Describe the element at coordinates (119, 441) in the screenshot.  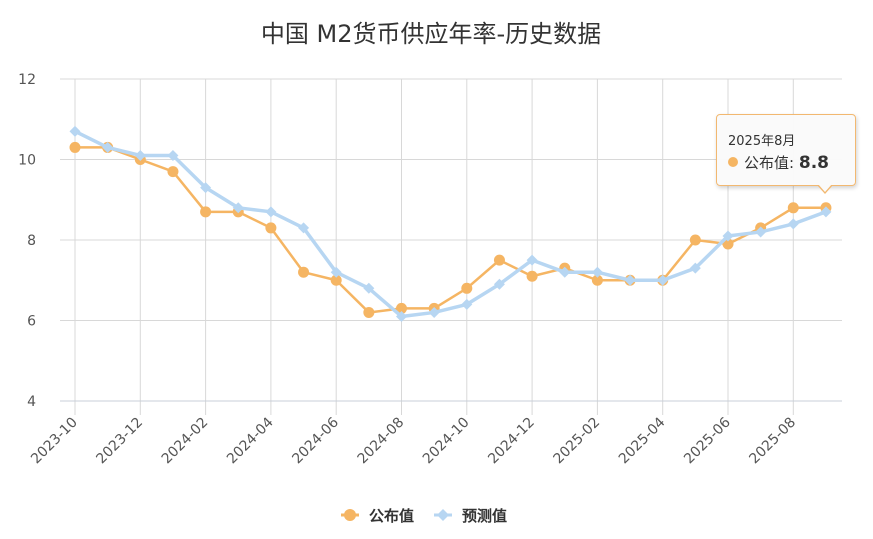
I see `x-tick-label: 2023-12` at that location.